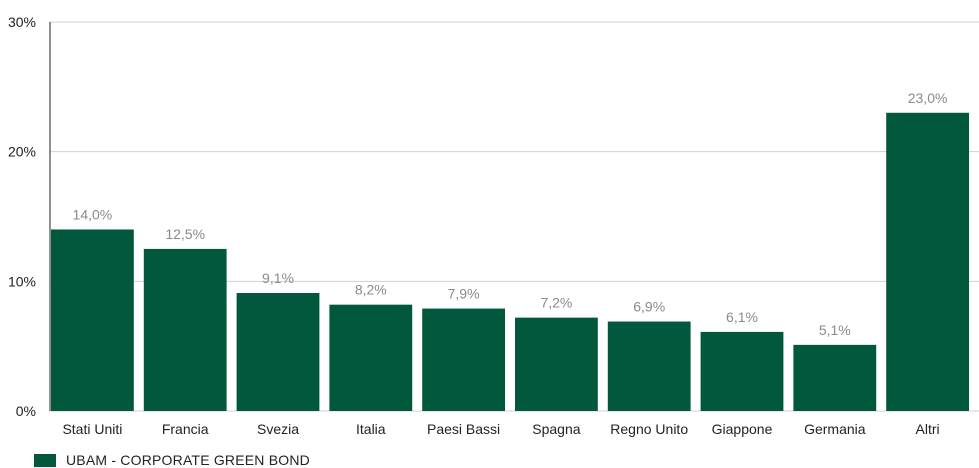  Describe the element at coordinates (556, 303) in the screenshot. I see `data-label: 7,2%` at that location.